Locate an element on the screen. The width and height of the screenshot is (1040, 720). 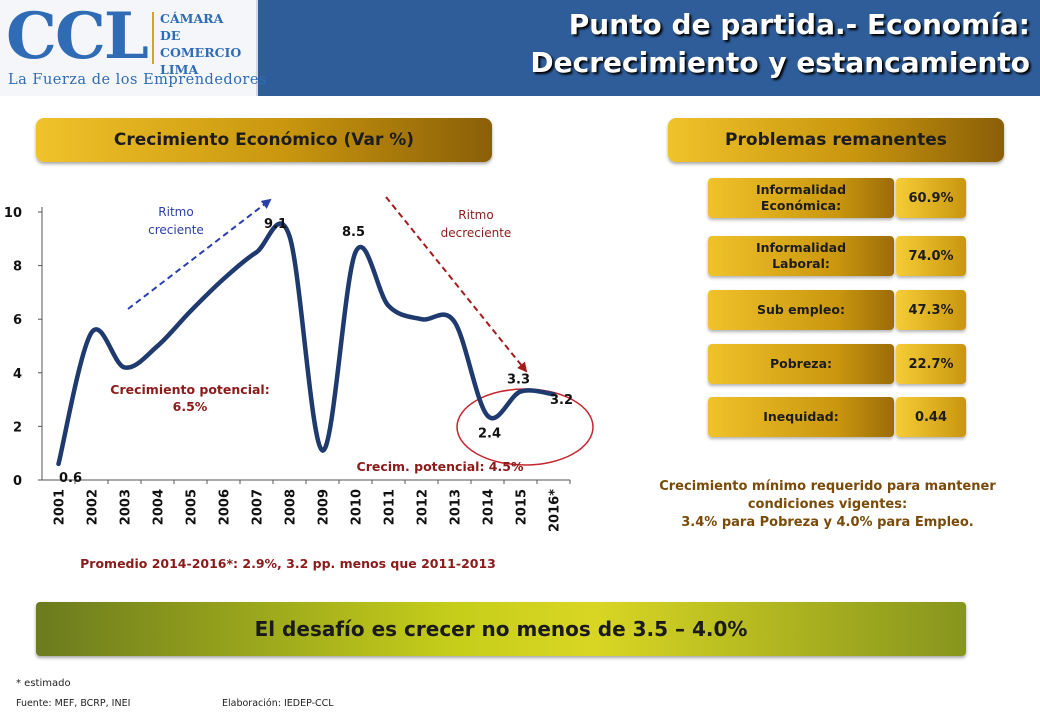
x-tick-label: 2012 is located at coordinates (423, 507).